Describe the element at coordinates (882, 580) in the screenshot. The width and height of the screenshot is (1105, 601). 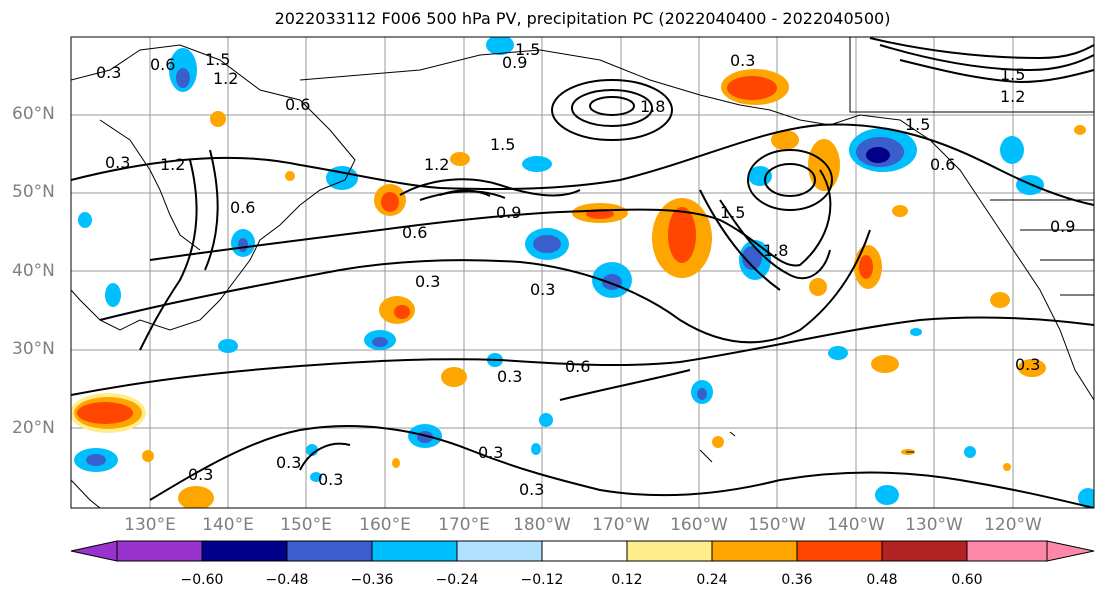
I see `colorbar-tick-label: 0.48` at that location.